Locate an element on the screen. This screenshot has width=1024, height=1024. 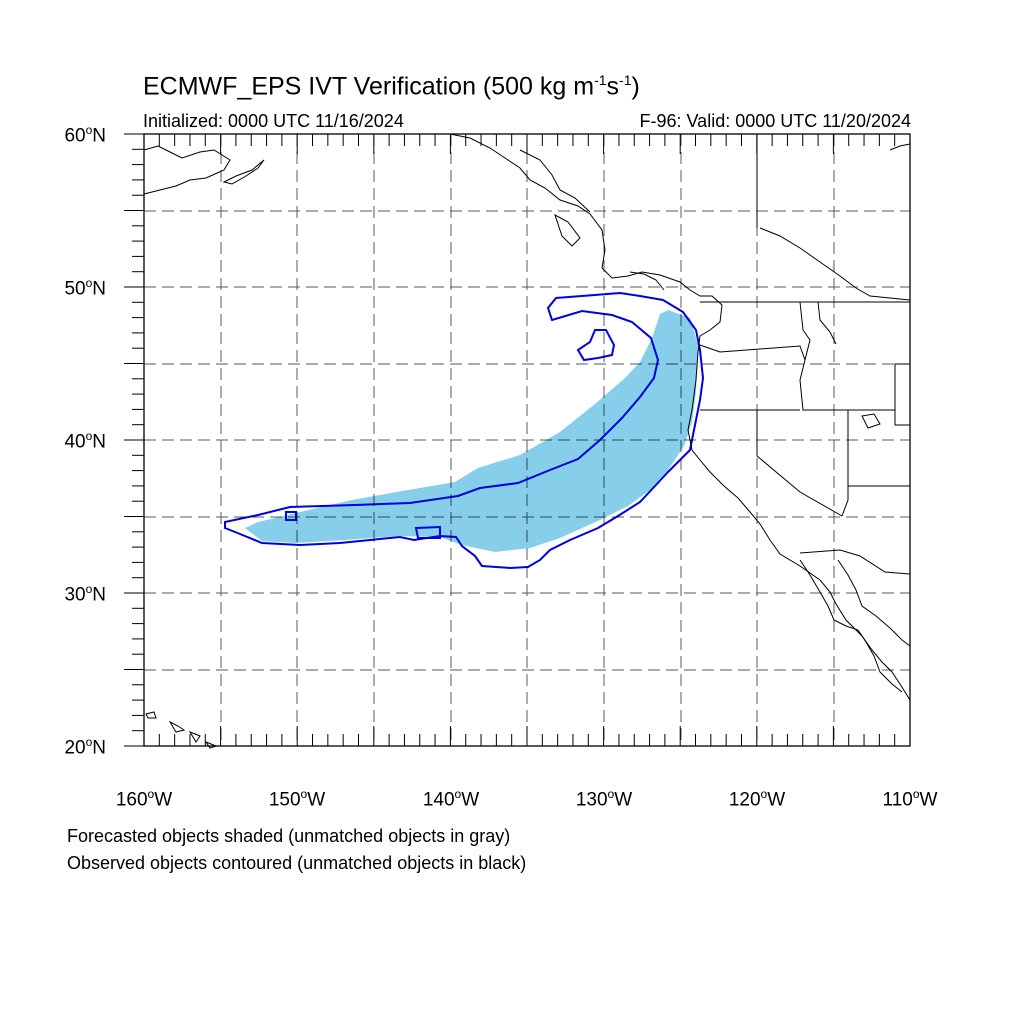
observed-object is located at coordinates (464, 430).